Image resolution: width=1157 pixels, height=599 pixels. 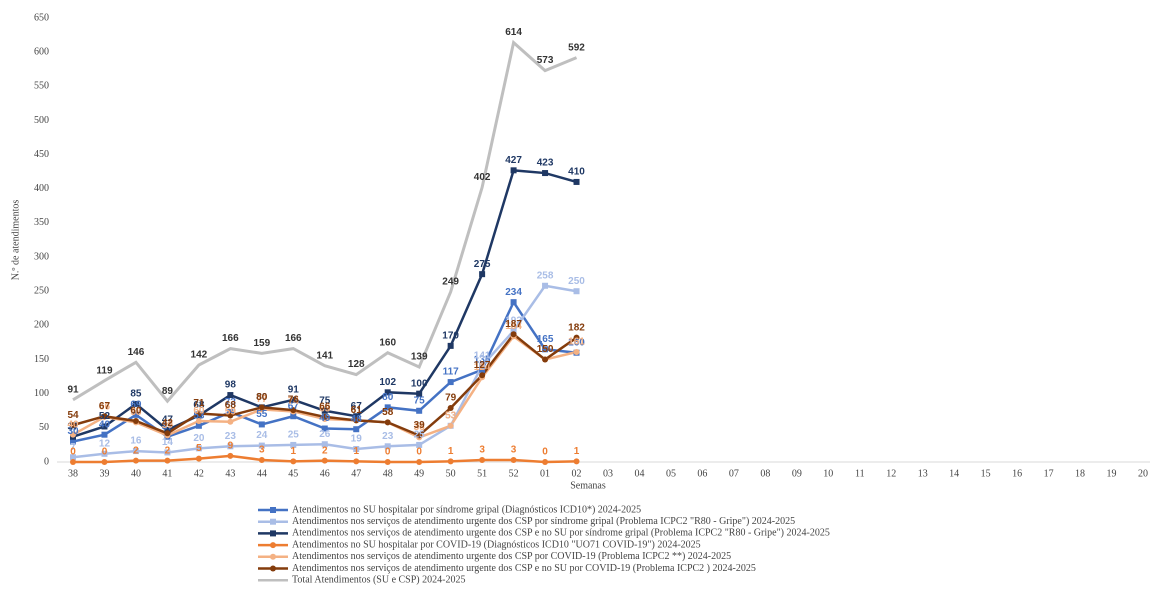 What do you see at coordinates (545, 349) in the screenshot?
I see `data-label: 150` at bounding box center [545, 349].